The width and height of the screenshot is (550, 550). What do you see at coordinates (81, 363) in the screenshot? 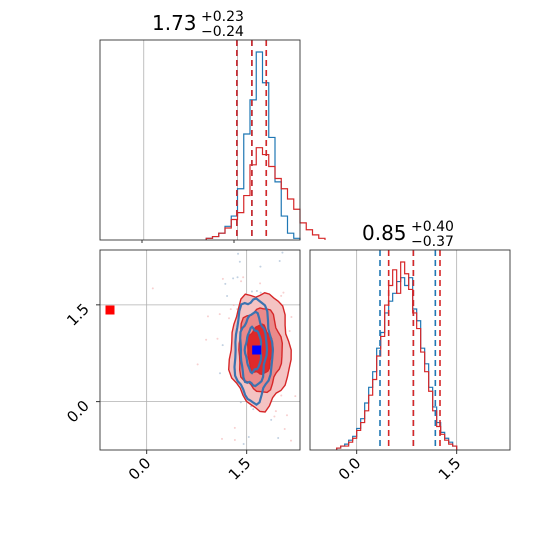
I see `y-ticks-joint: 0.0 1.5` at bounding box center [81, 363].